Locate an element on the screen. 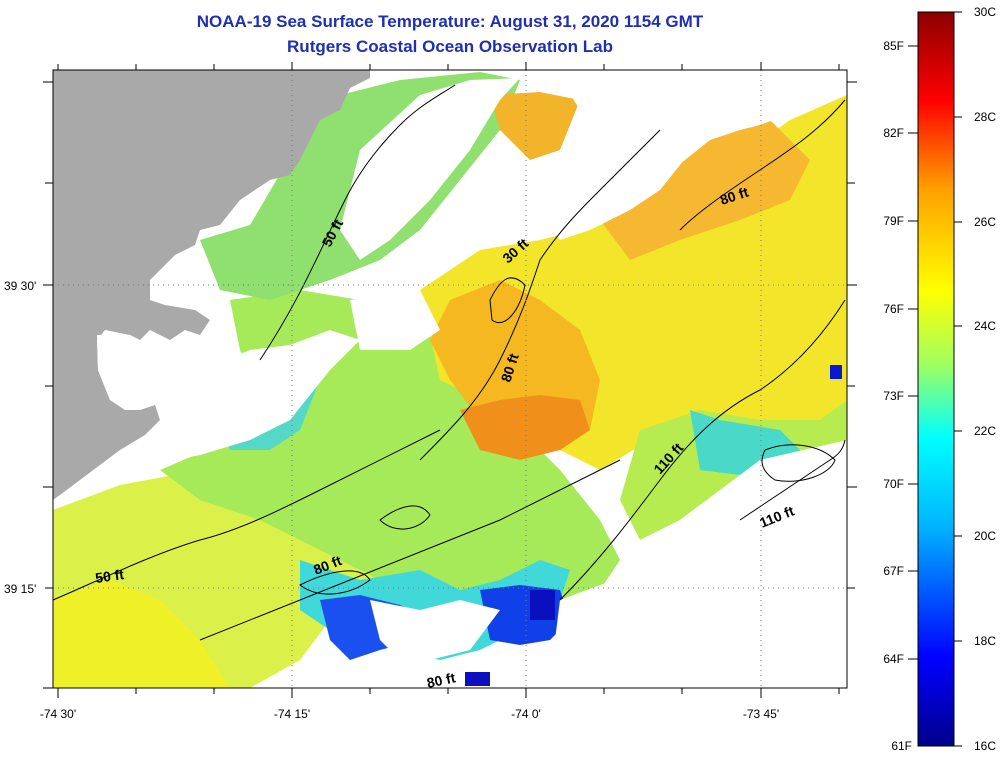 The image size is (1000, 761). contour-50ft is located at coordinates (357, 222).